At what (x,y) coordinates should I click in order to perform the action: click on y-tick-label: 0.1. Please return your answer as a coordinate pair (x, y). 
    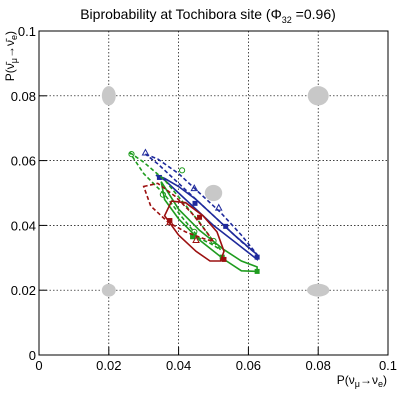
    Looking at the image, I should click on (27, 31).